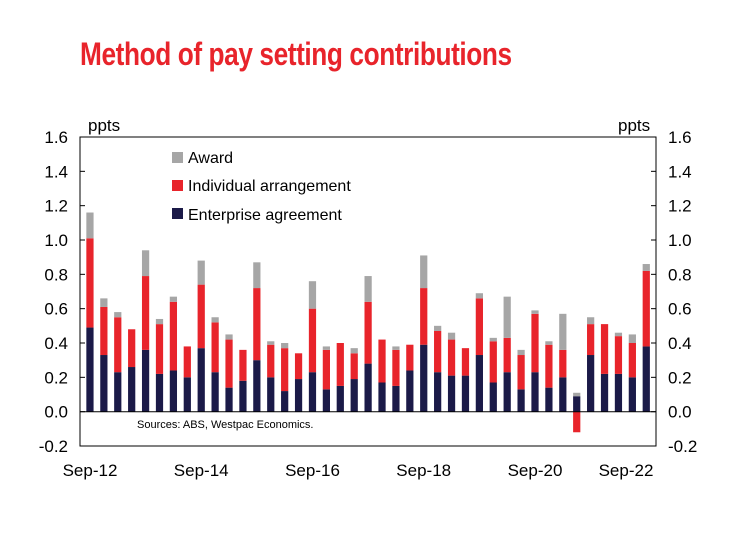  Describe the element at coordinates (56, 377) in the screenshot. I see `y-tick-label-left: 0.2` at that location.